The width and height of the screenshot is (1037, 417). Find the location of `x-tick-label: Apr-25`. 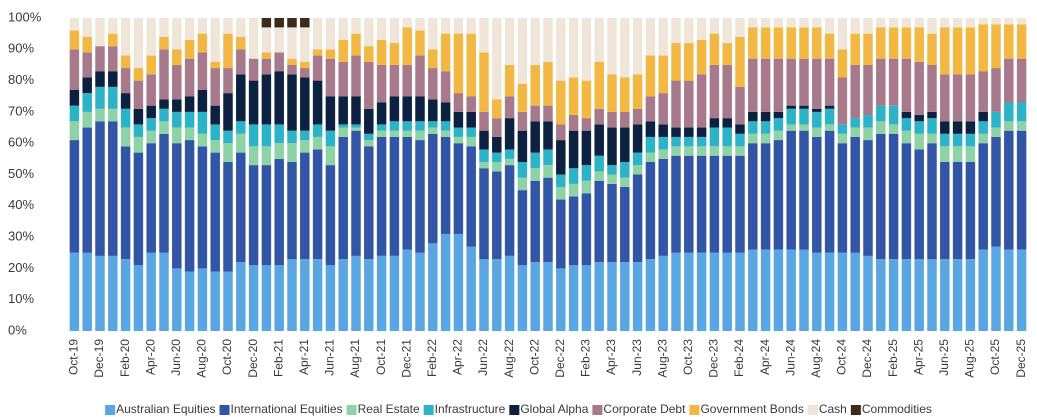

x-tick-label: Apr-25 is located at coordinates (918, 357).